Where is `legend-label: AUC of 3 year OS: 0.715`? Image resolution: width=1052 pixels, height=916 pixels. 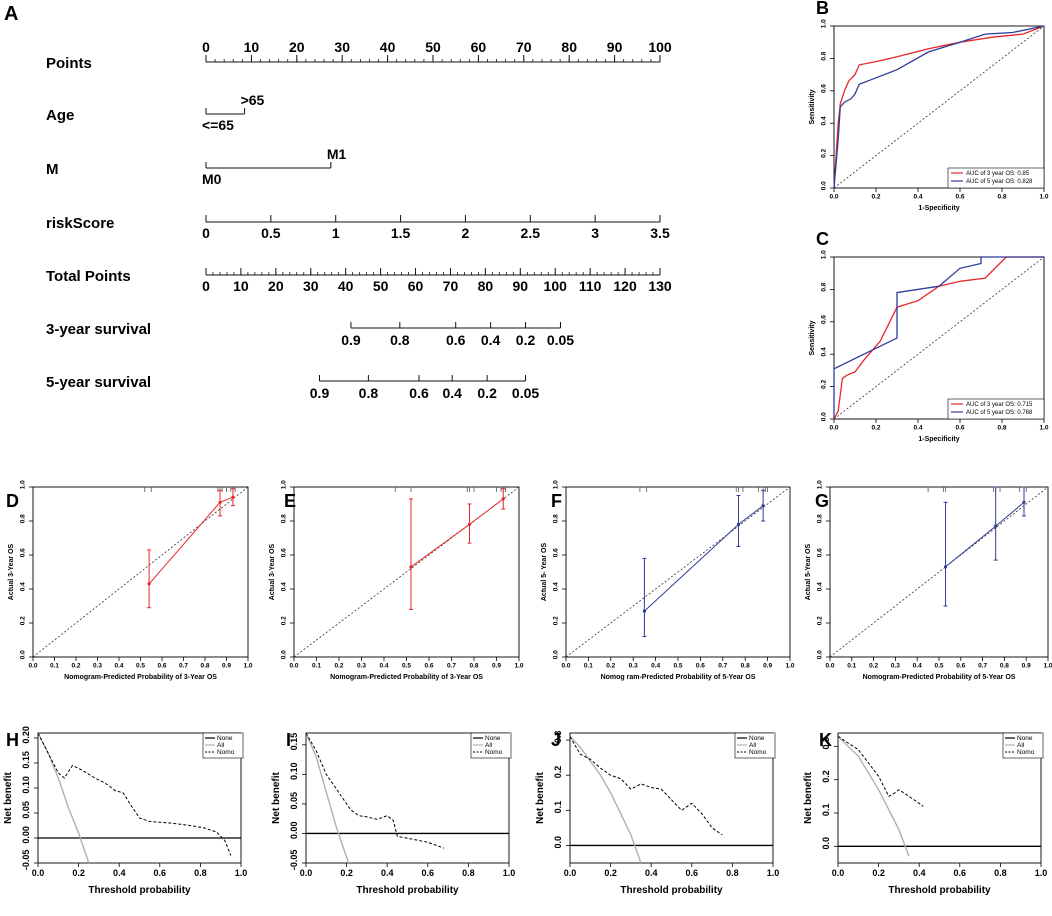 legend-label: AUC of 3 year OS: 0.715 is located at coordinates (999, 405).